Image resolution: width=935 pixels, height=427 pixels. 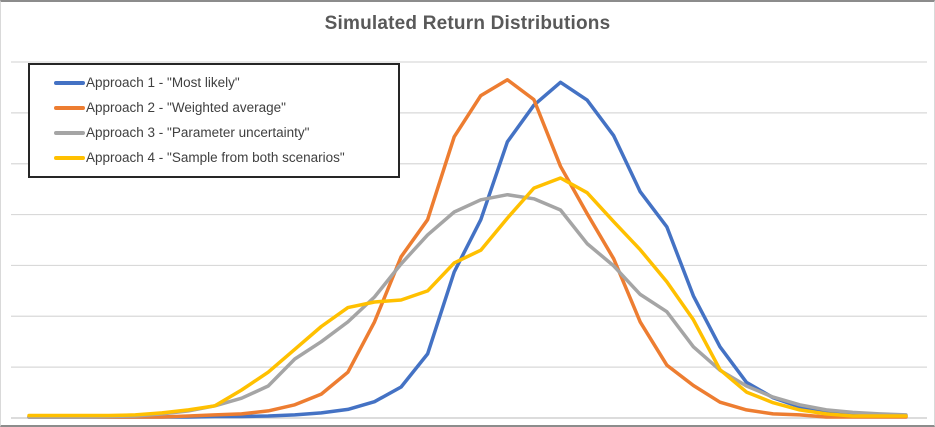 I want to click on chart-title: Simulated Return Distributions, so click(x=467, y=23).